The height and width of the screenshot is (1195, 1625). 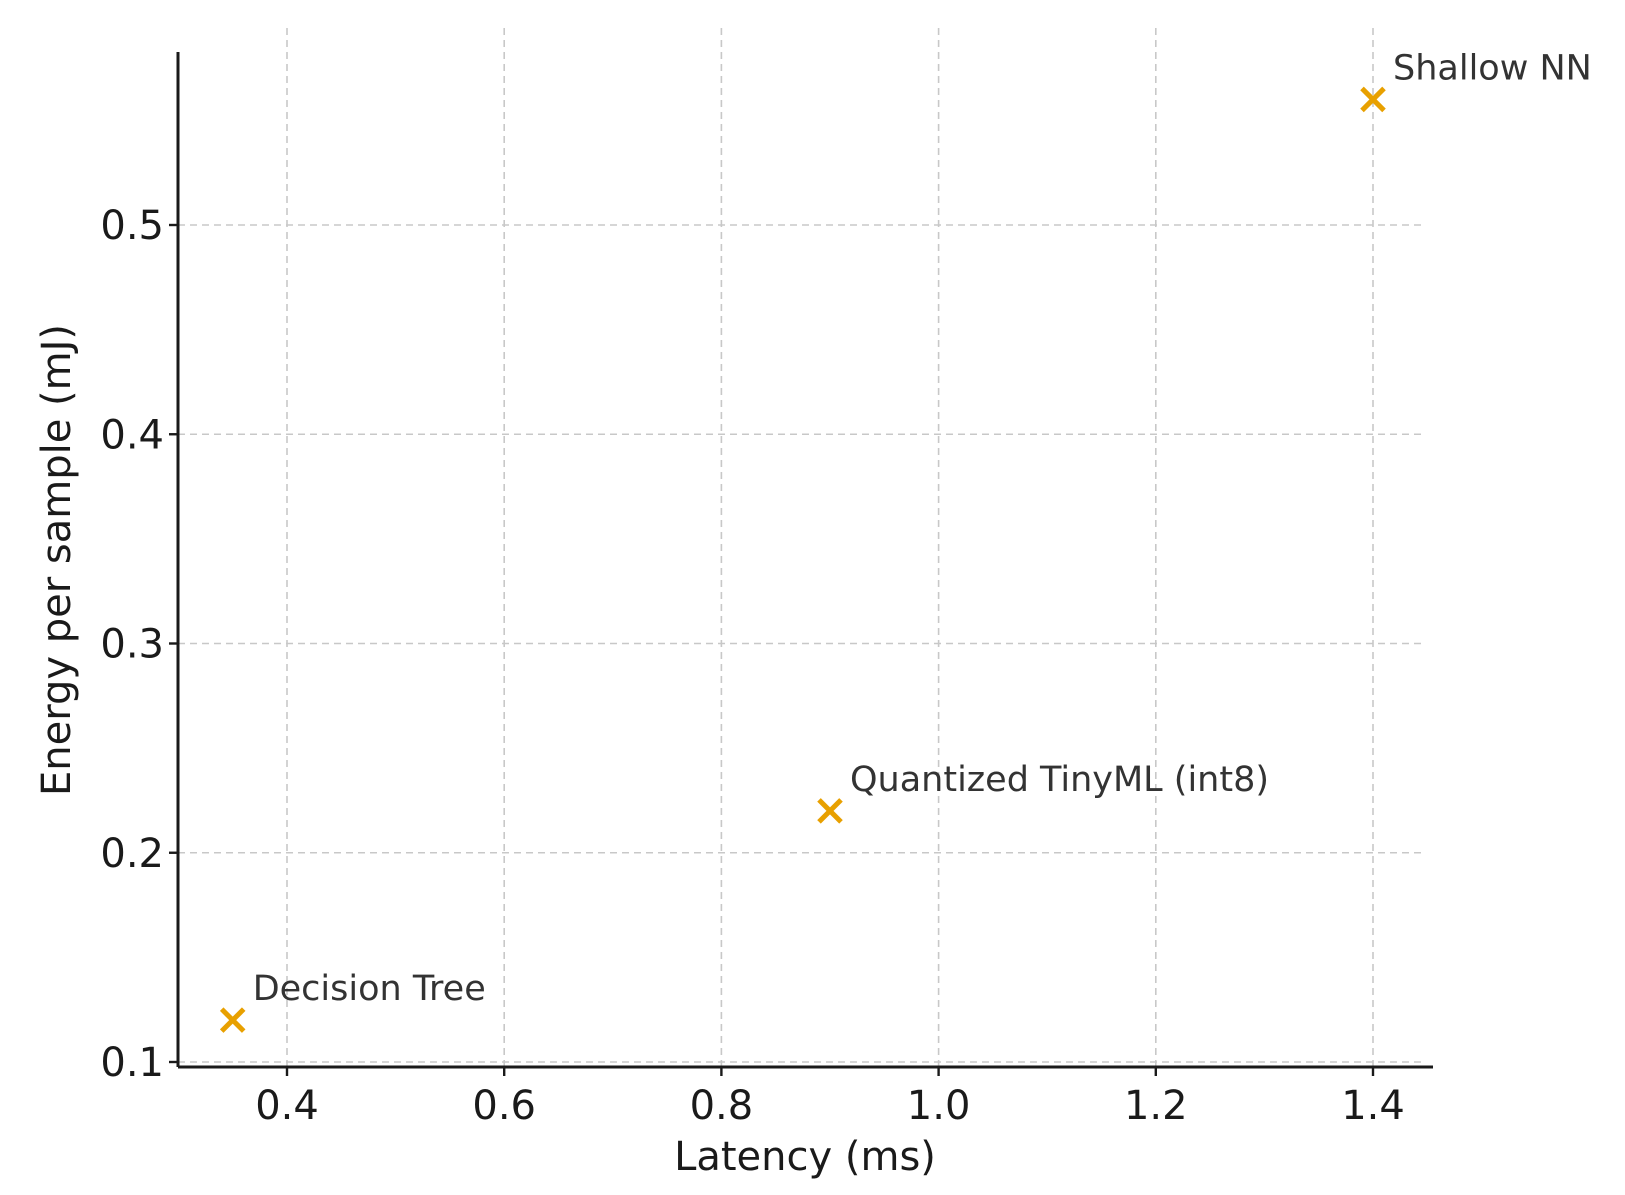 I want to click on y-axis-label: Energy per sample (mJ), so click(x=57, y=560).